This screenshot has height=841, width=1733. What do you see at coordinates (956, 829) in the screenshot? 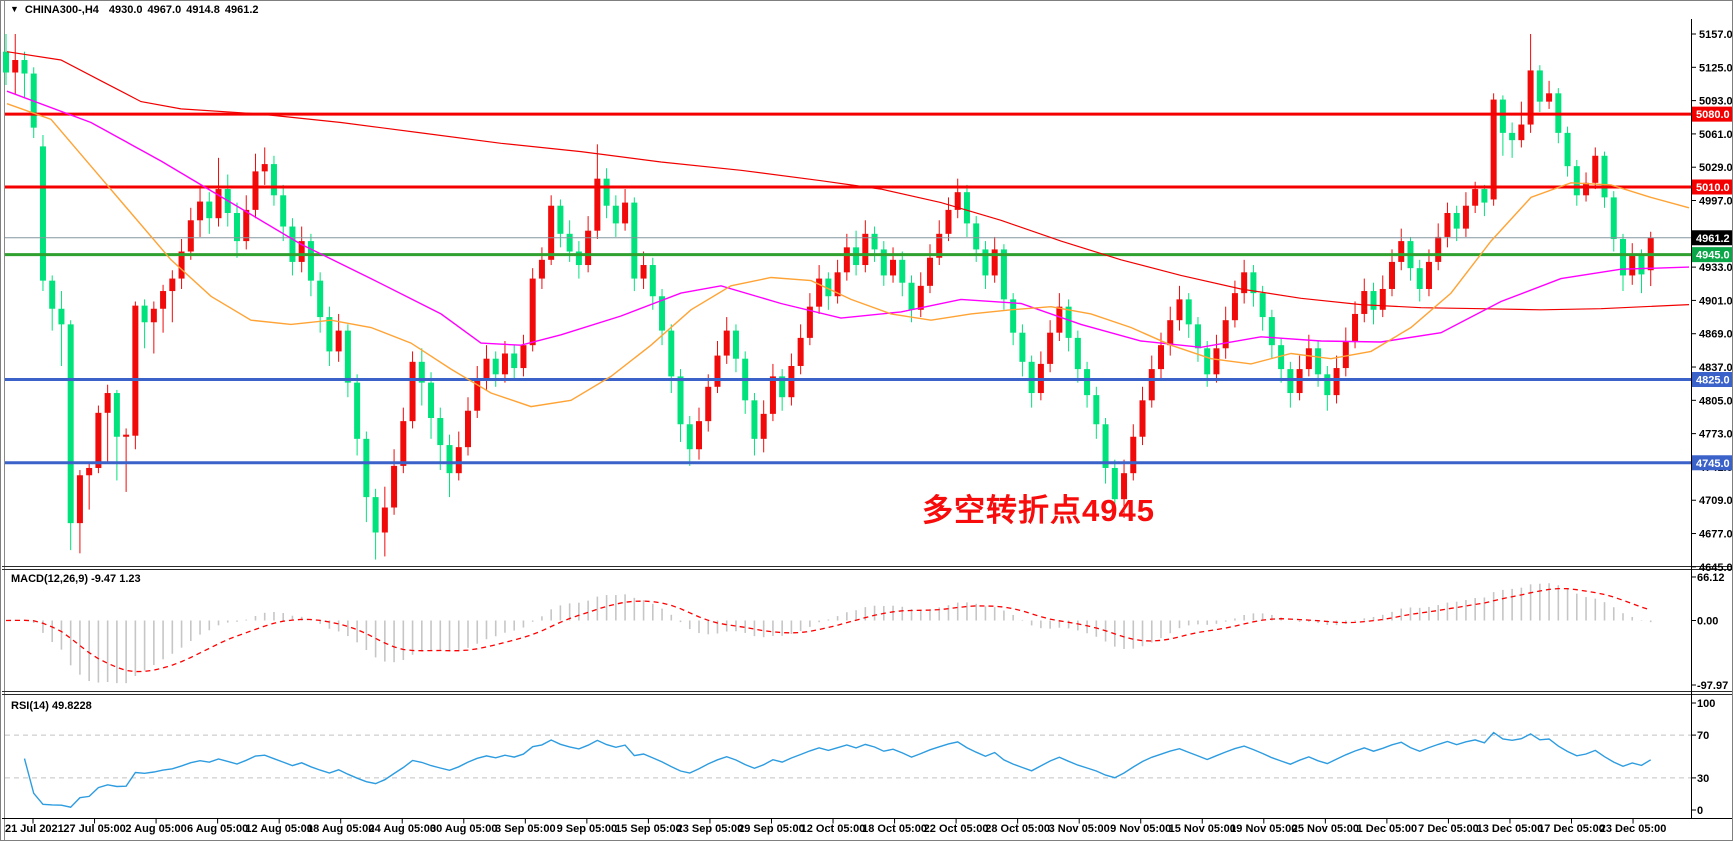
I see `time-tick-label: 22 Oct 05:00` at bounding box center [956, 829].